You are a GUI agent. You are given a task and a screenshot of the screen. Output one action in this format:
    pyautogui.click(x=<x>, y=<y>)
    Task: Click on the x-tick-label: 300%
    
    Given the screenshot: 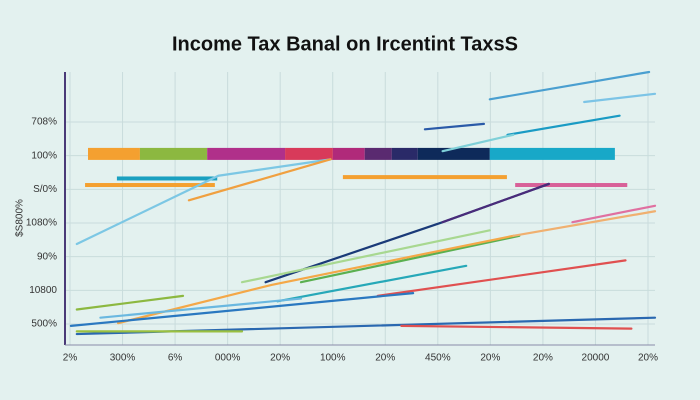 What is the action you would take?
    pyautogui.click(x=123, y=358)
    